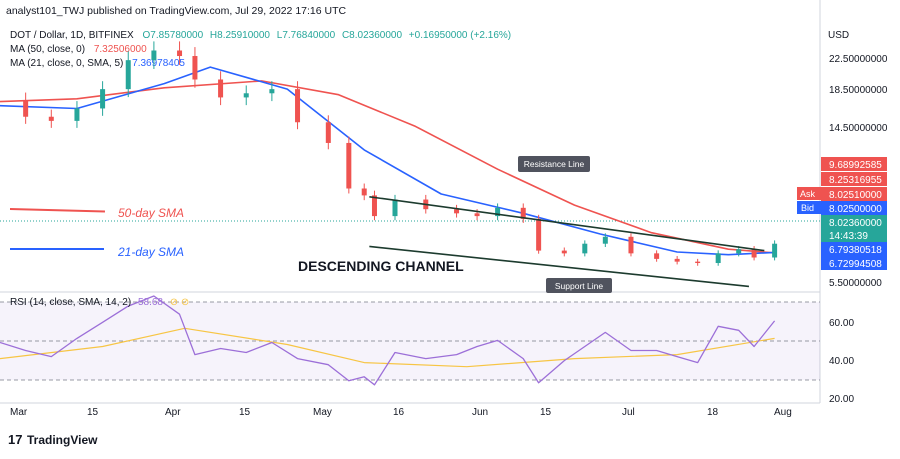 The width and height of the screenshot is (900, 459). Describe the element at coordinates (807, 208) in the screenshot. I see `bid-label: Bid` at that location.